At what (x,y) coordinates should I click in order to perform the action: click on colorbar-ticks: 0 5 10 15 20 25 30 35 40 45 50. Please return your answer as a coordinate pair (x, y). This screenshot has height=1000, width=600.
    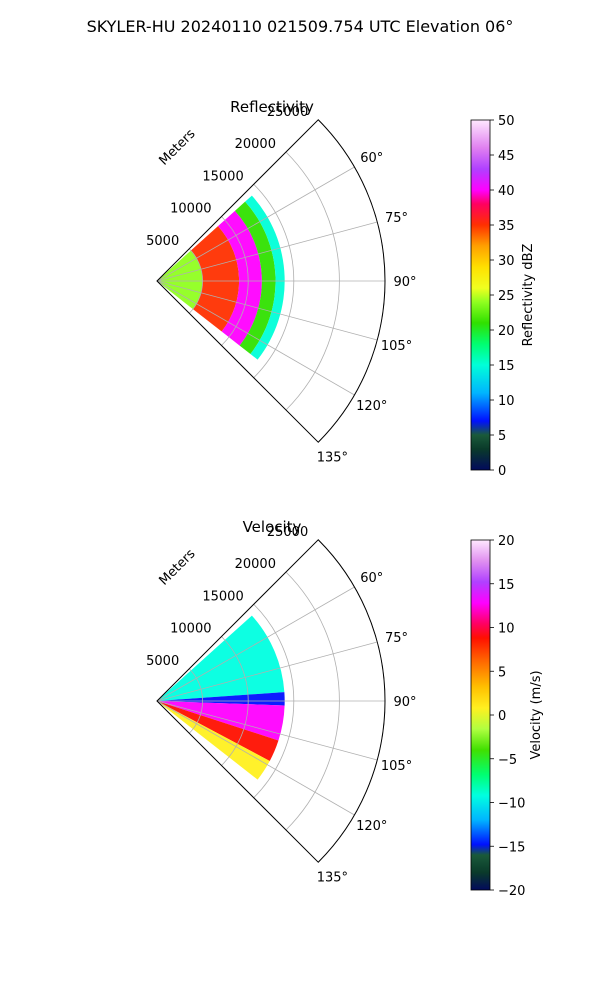
    Looking at the image, I should click on (502, 296).